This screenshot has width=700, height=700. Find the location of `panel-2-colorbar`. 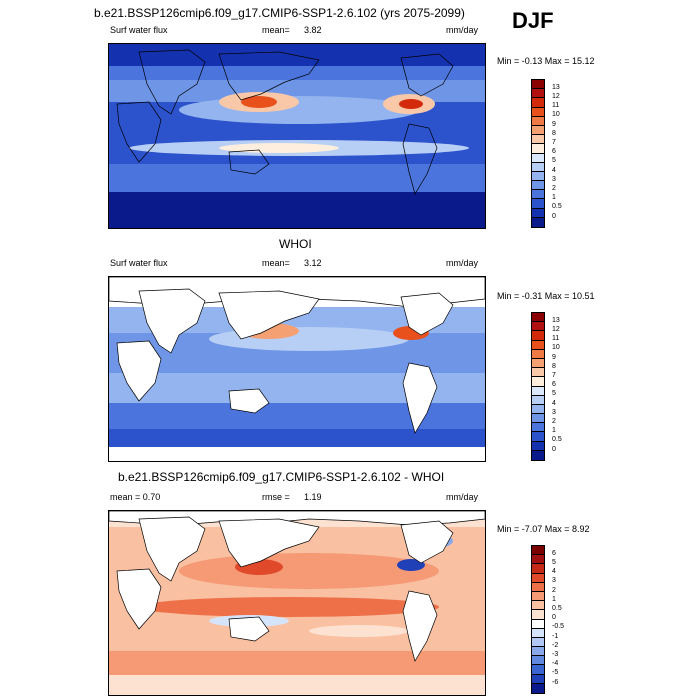

panel-2-colorbar is located at coordinates (538, 386).